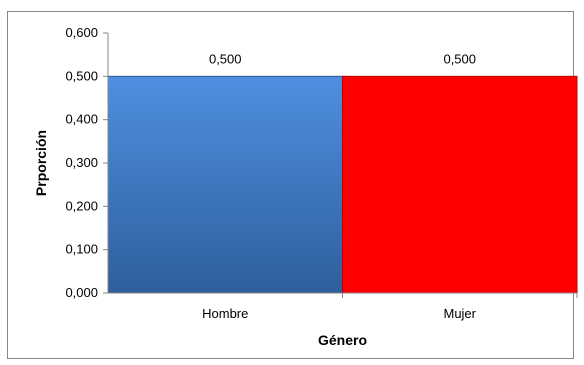 This screenshot has width=584, height=365. What do you see at coordinates (459, 313) in the screenshot?
I see `x-tick-label: Mujer` at bounding box center [459, 313].